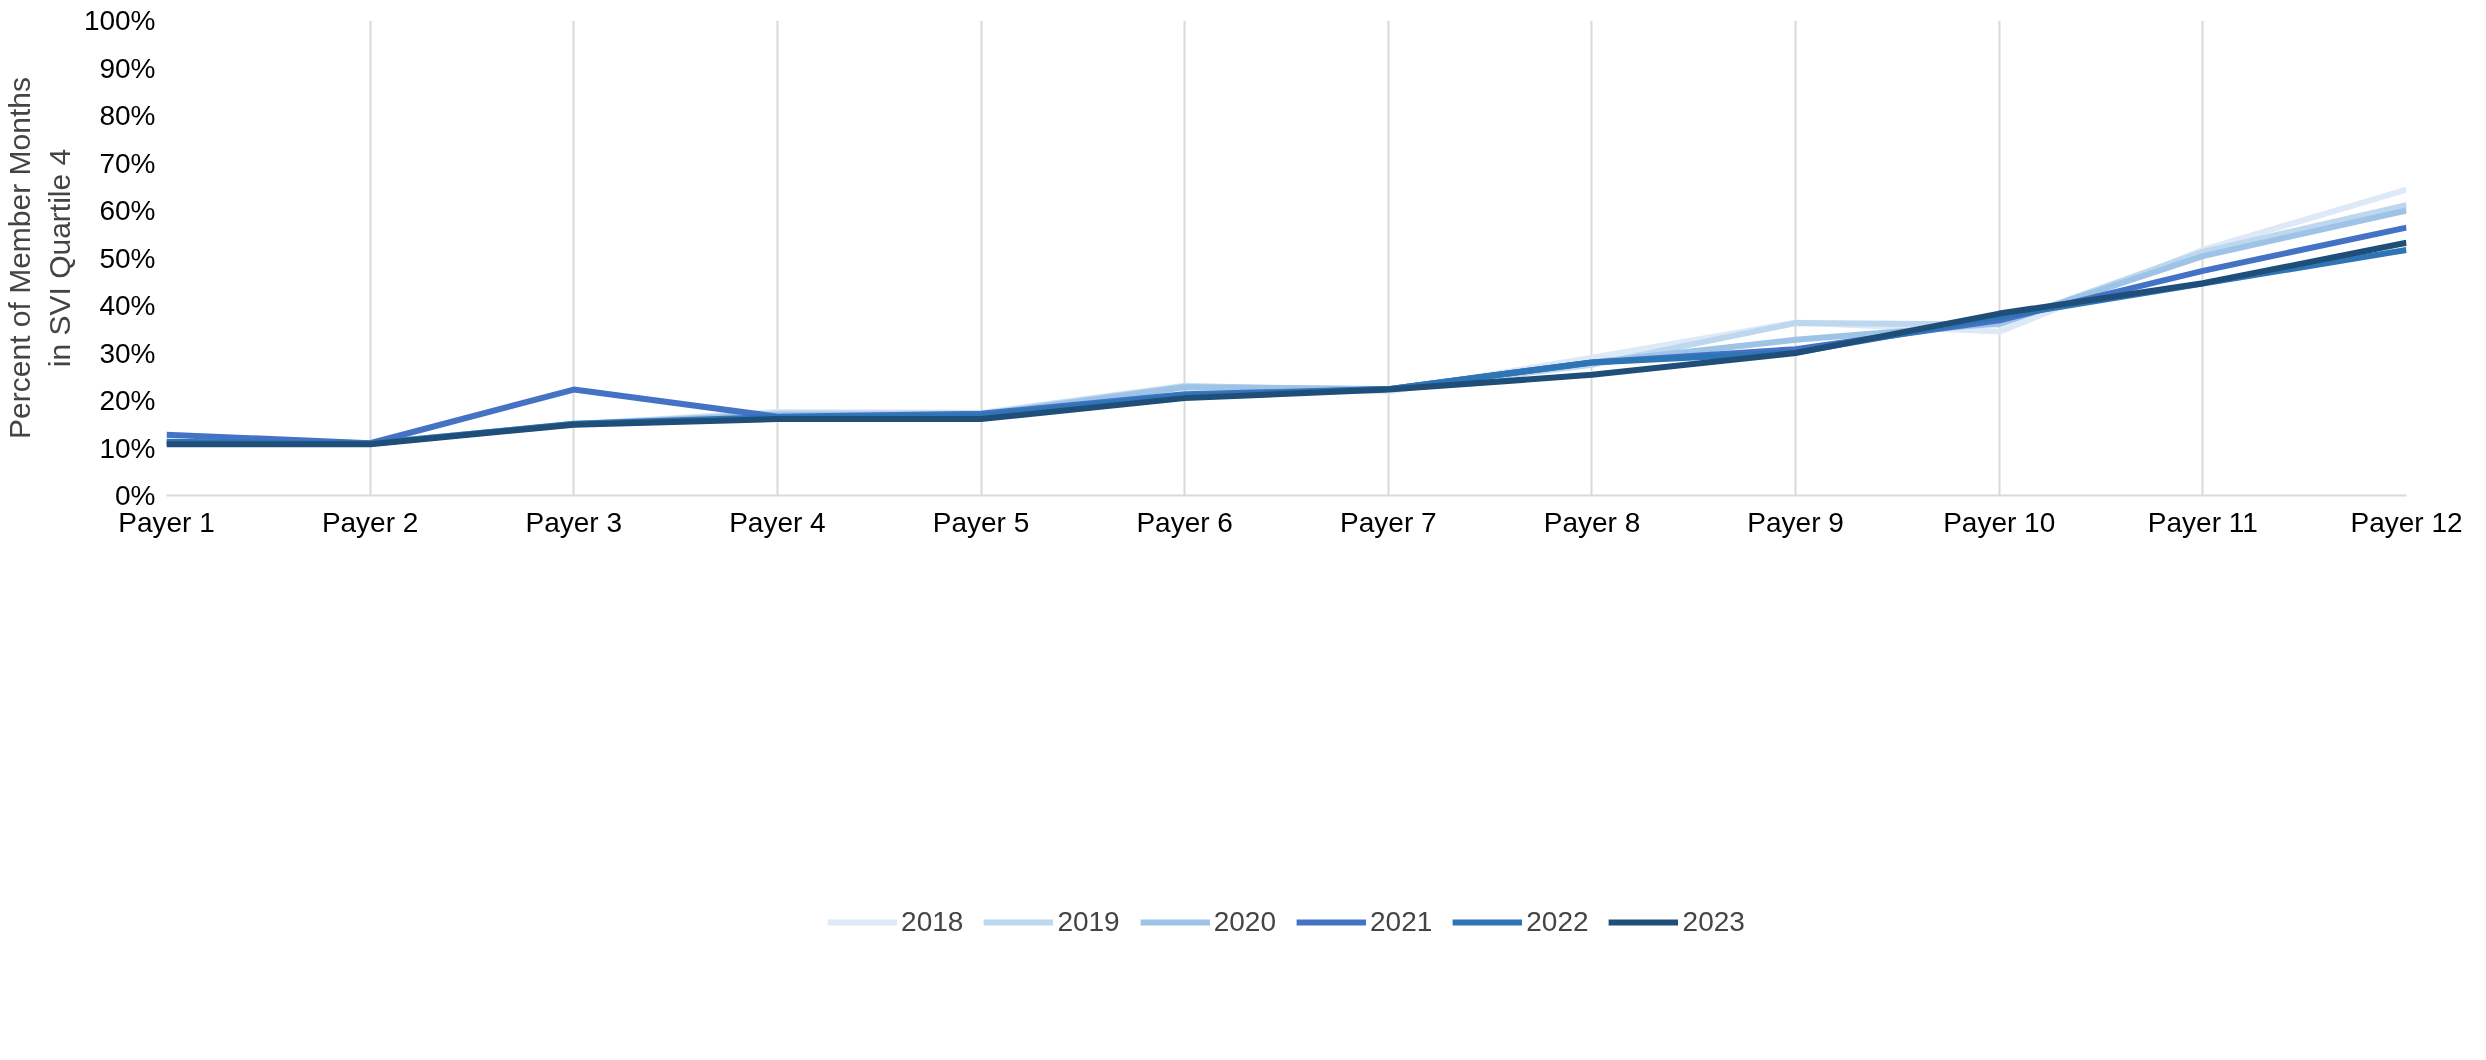  Describe the element at coordinates (1184, 522) in the screenshot. I see `x-tick-label: Payer 6` at that location.